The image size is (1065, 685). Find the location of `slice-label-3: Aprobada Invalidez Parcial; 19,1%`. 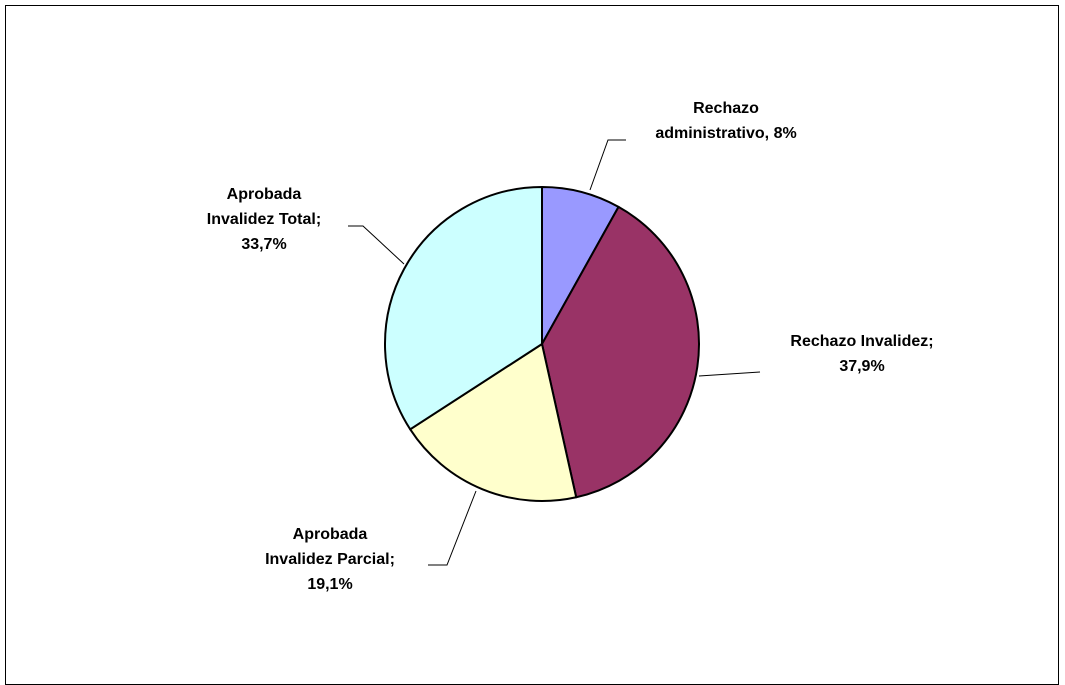

slice-label-3: Aprobada Invalidez Parcial; 19,1% is located at coordinates (330, 559).